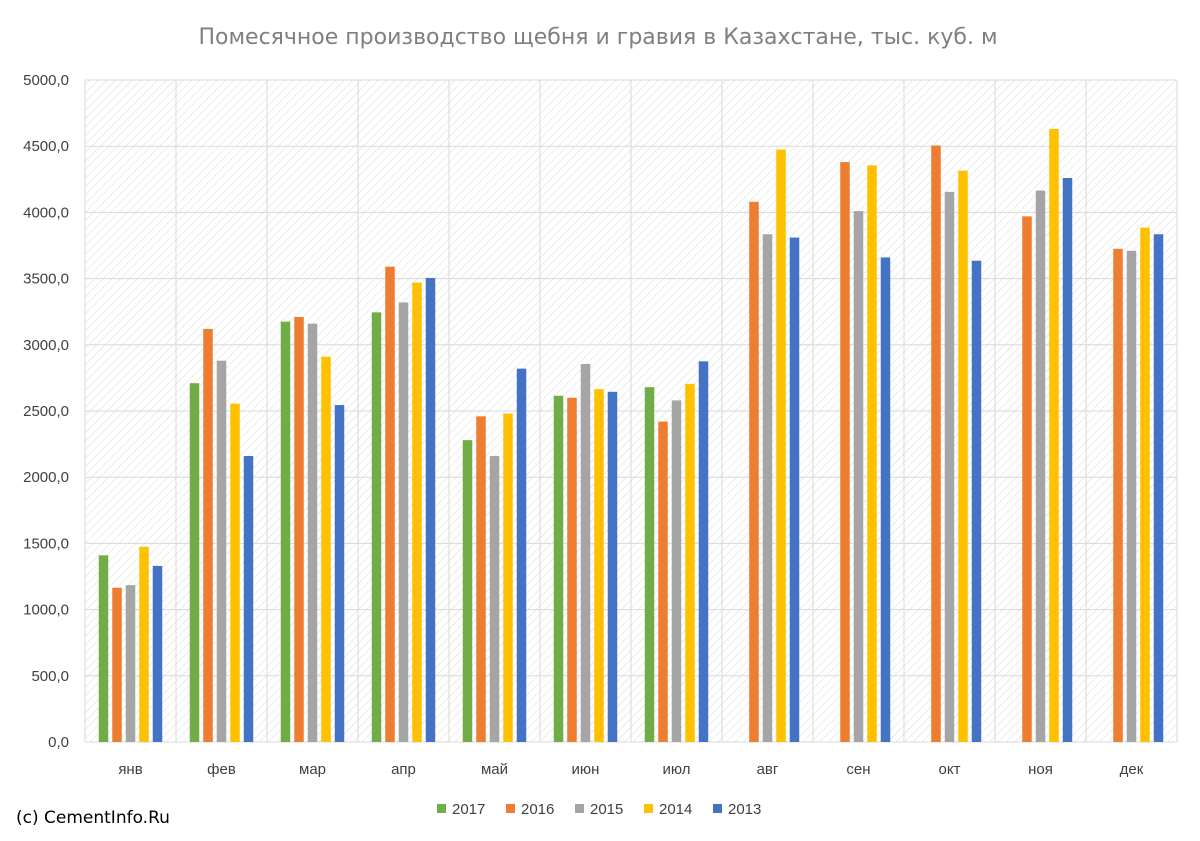 The image size is (1200, 841). What do you see at coordinates (510, 808) in the screenshot?
I see `legend-swatch-2016` at bounding box center [510, 808].